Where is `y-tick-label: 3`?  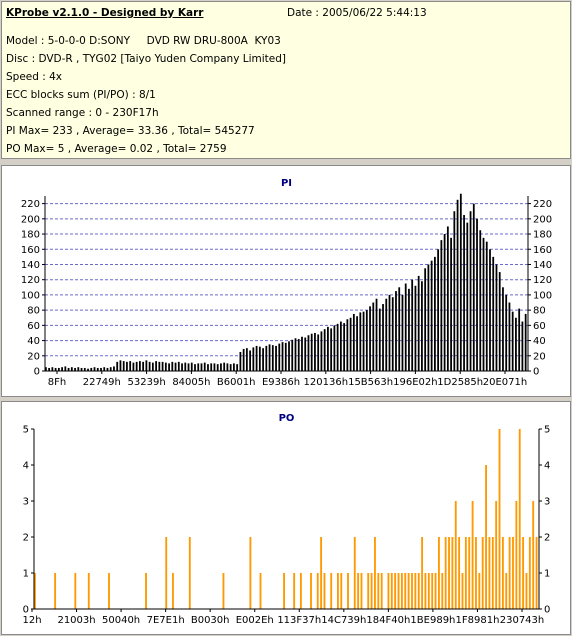
y-tick-label: 3 is located at coordinates (26, 502).